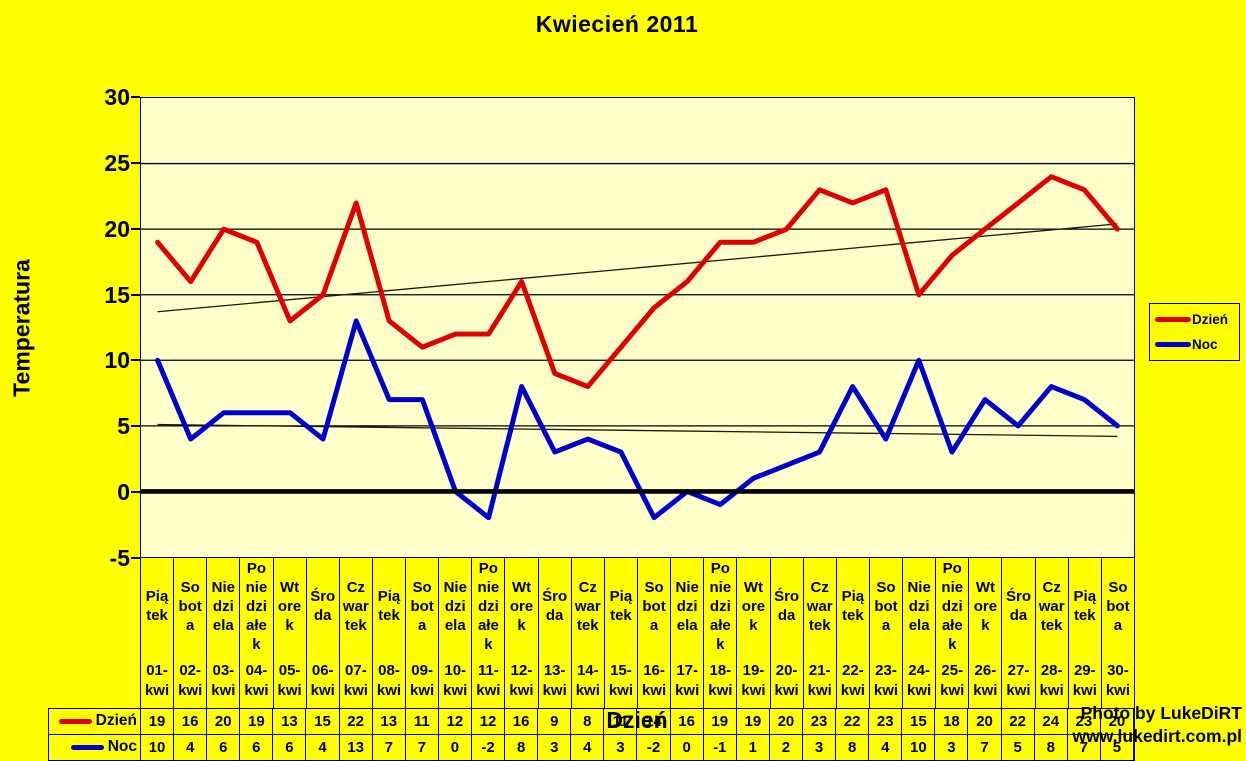  I want to click on dzien-table-key-line, so click(75, 721).